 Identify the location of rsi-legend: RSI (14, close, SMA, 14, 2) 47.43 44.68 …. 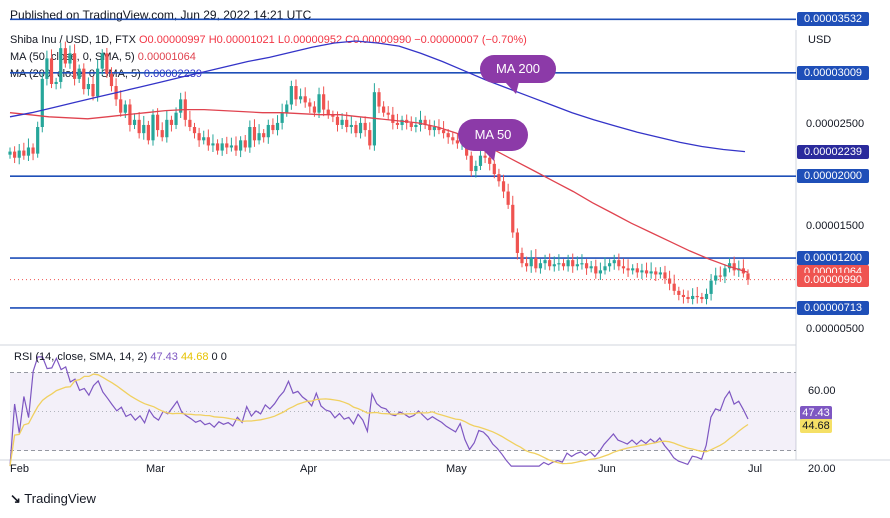
(120, 357).